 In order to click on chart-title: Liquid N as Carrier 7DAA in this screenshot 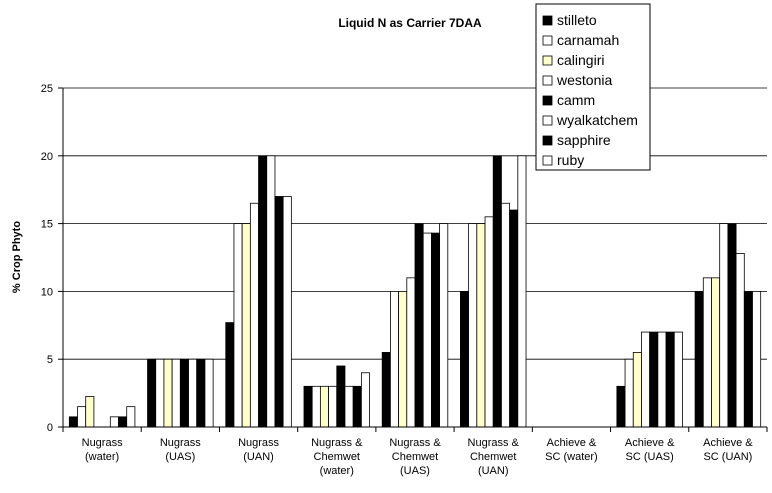, I will do `click(410, 23)`.